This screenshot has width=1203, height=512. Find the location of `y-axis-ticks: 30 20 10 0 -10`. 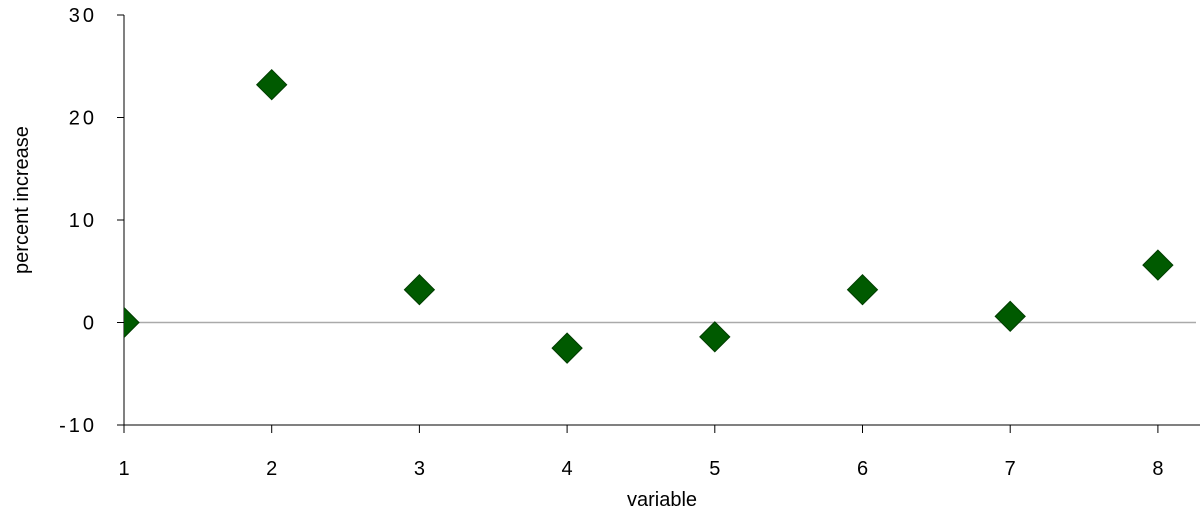

y-axis-ticks: 30 20 10 0 -10 is located at coordinates (91, 221).